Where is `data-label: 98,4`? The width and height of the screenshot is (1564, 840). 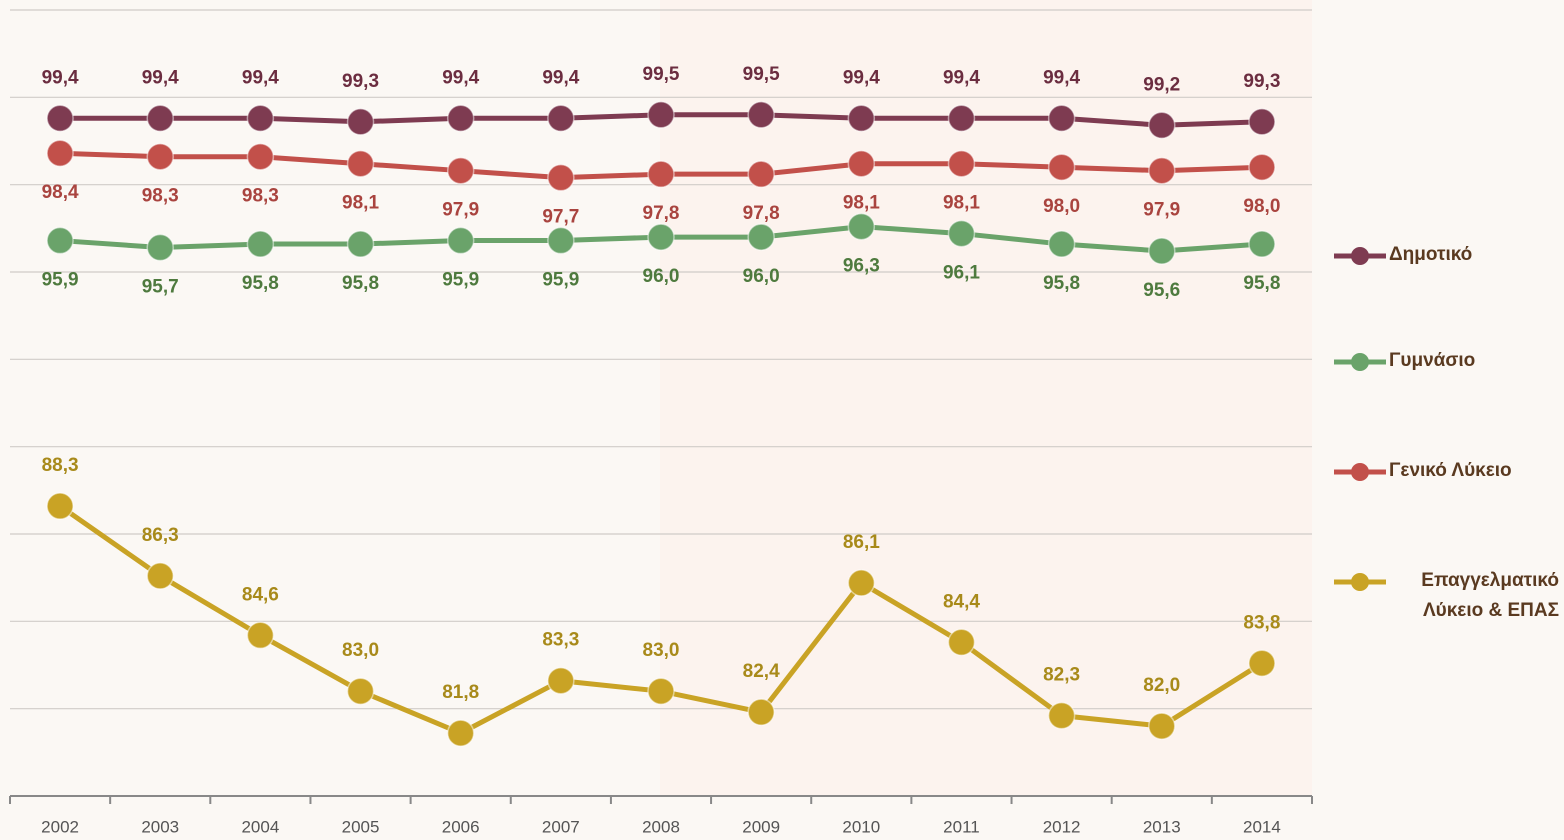
data-label: 98,4 is located at coordinates (60, 192).